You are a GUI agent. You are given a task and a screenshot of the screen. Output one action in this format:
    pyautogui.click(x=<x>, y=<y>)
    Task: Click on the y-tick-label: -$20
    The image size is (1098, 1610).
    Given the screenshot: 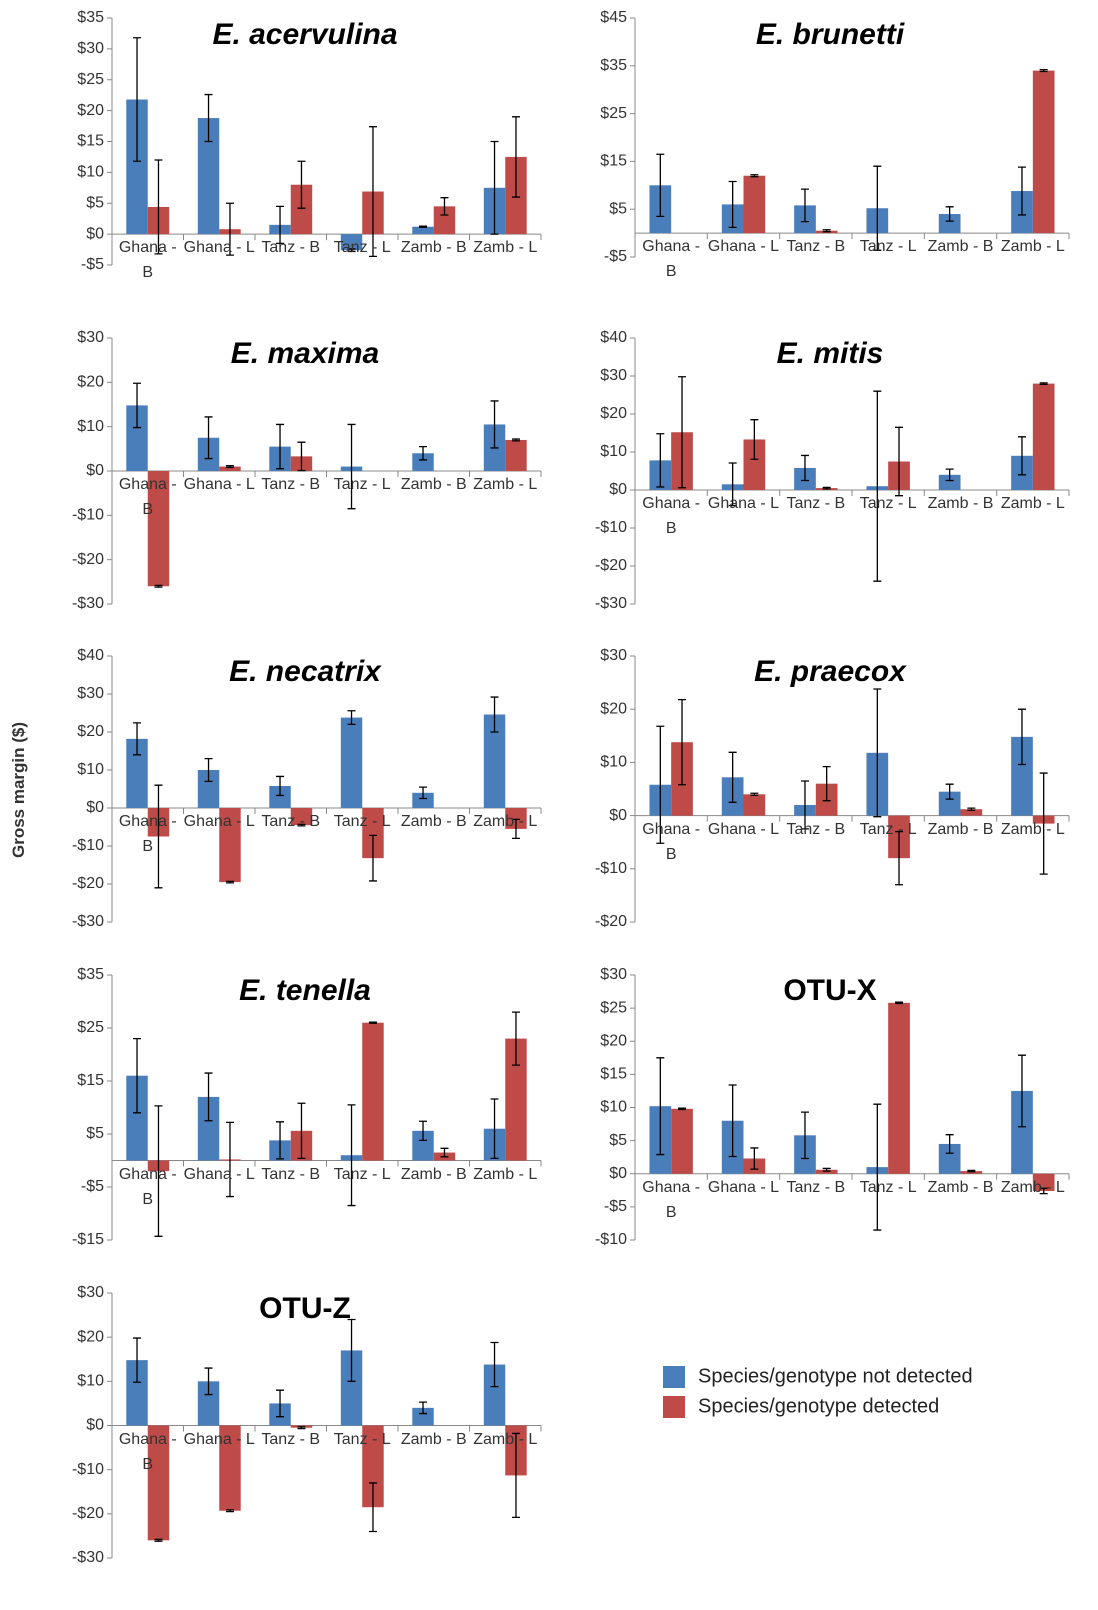 What is the action you would take?
    pyautogui.click(x=611, y=565)
    